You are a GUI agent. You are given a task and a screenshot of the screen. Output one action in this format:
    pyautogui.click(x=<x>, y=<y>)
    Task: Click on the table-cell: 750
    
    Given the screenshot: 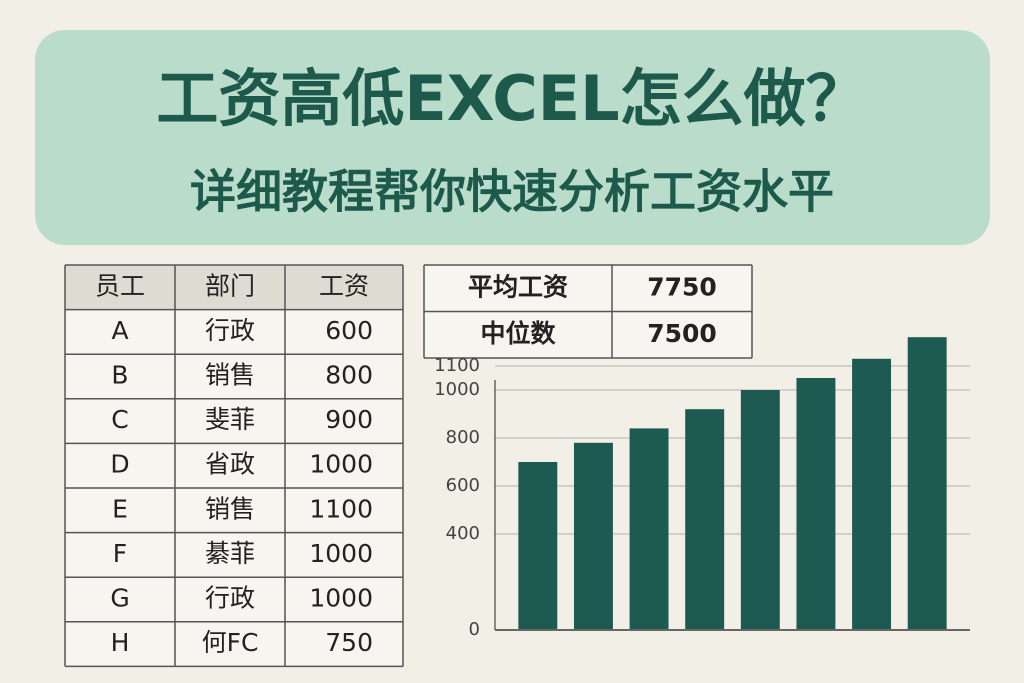 What is the action you would take?
    pyautogui.click(x=349, y=642)
    